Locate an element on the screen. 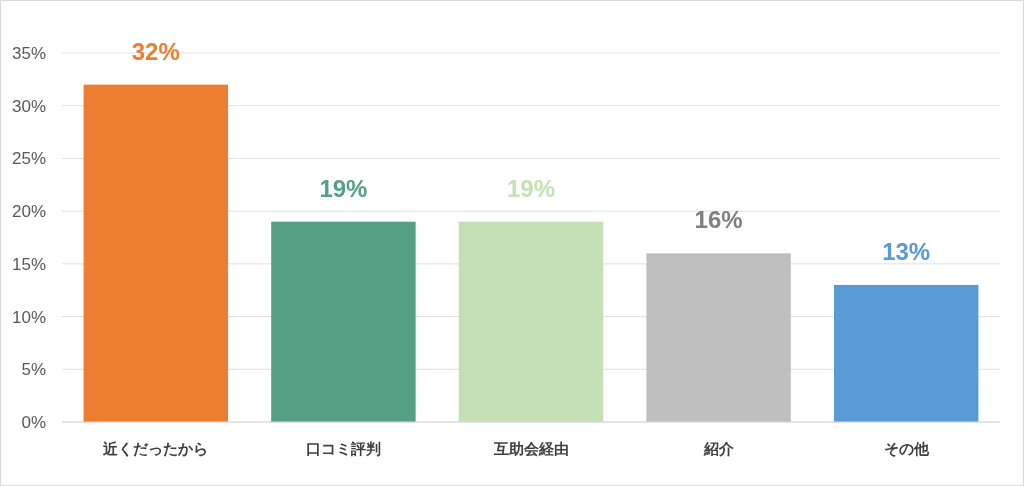  x-tick-label: 互助会経由 is located at coordinates (530, 448).